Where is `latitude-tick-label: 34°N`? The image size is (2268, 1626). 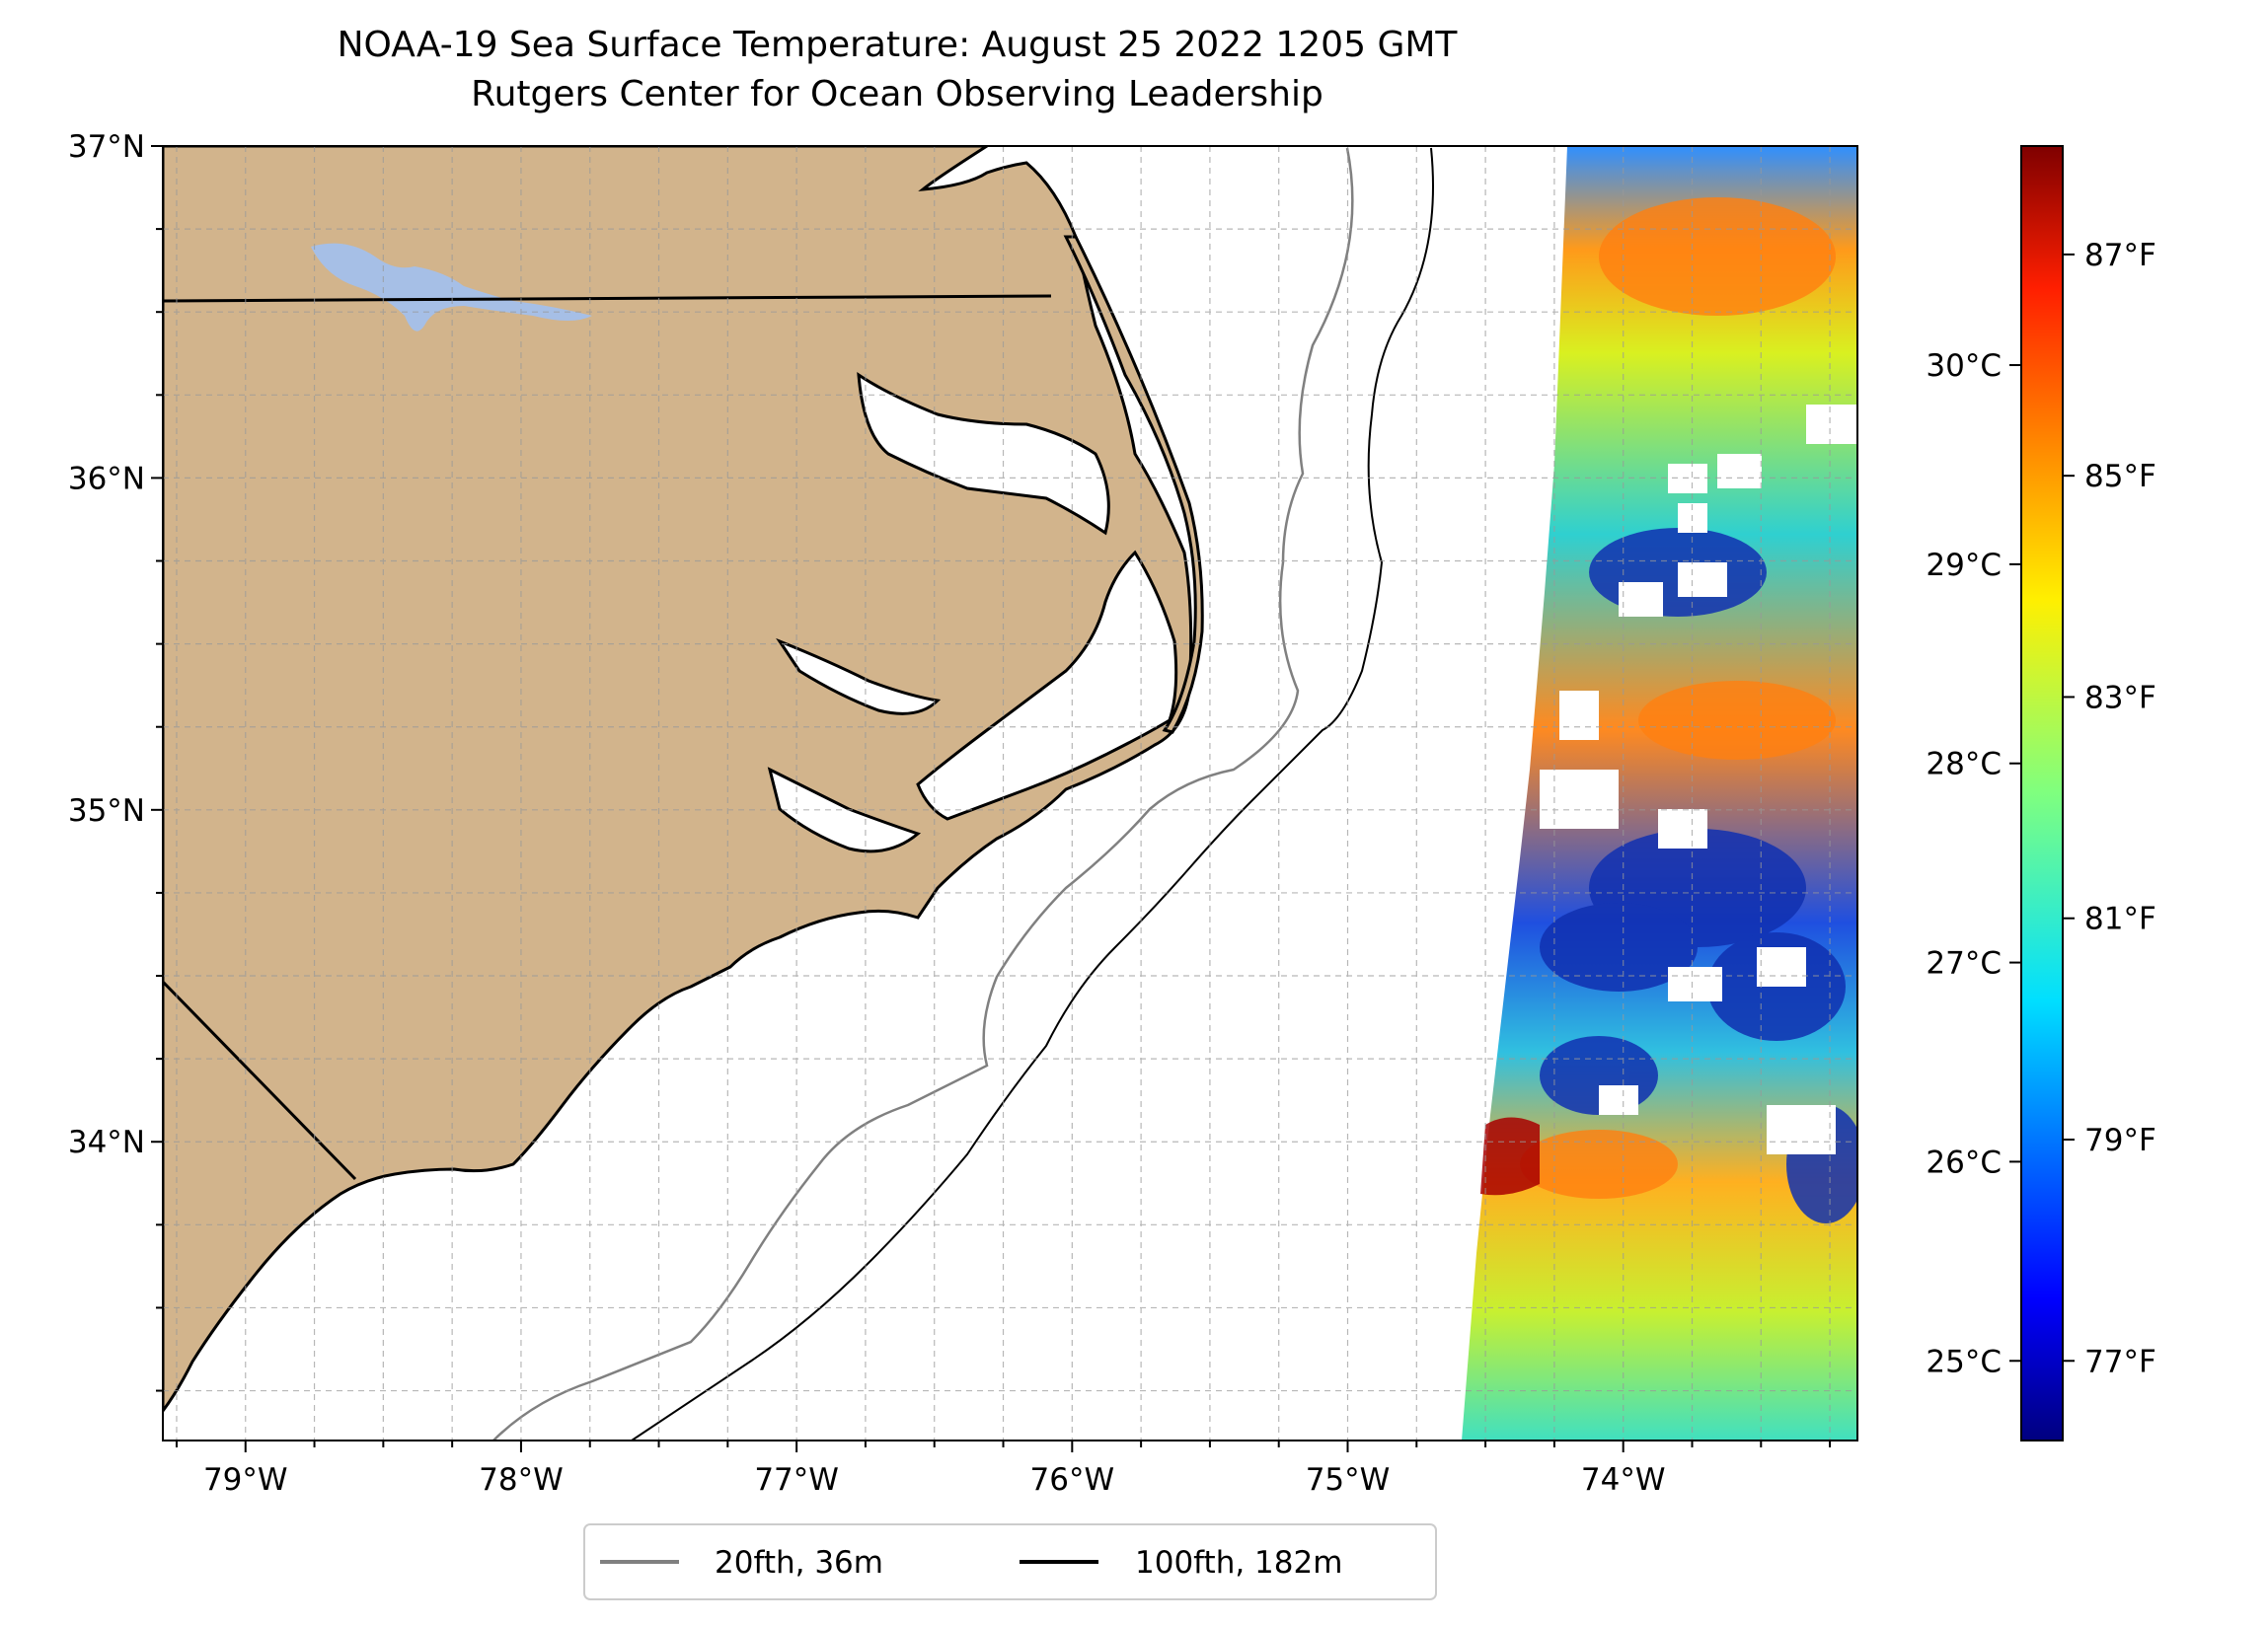
latitude-tick-label: 34°N is located at coordinates (107, 1142).